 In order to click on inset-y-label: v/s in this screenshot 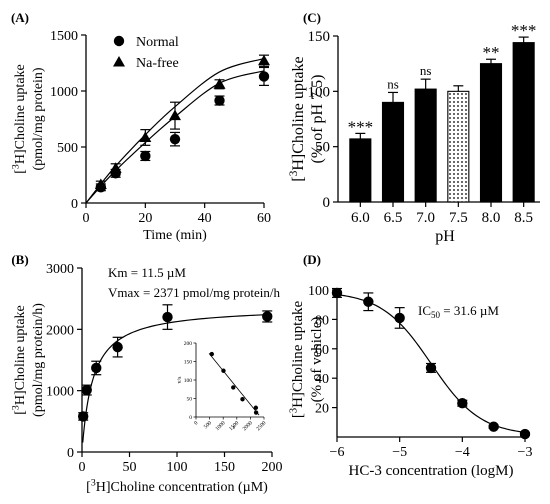, I will do `click(180, 380)`.